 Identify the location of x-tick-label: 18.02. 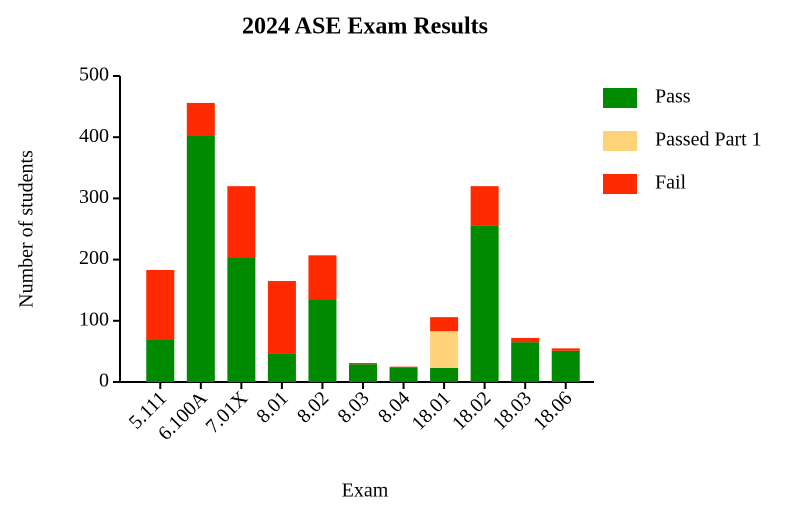
(471, 410).